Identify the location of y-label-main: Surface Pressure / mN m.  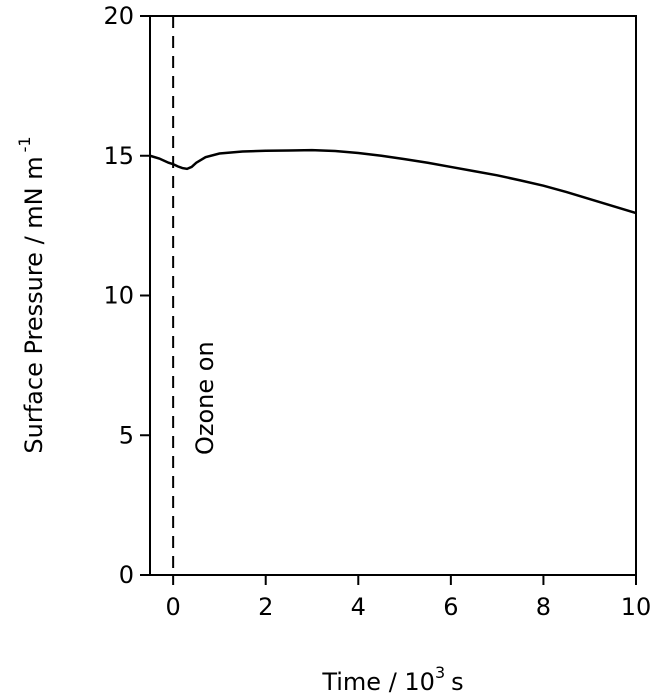
(34, 304).